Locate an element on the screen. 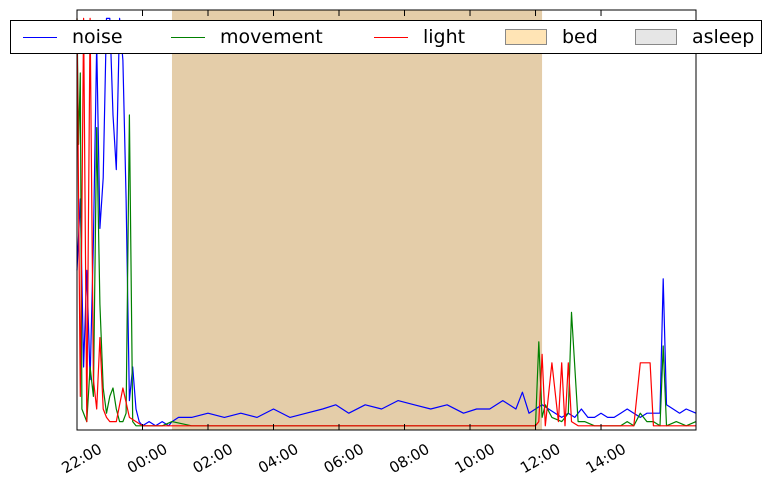 The image size is (772, 484). legend-swatch-asleep is located at coordinates (656, 37).